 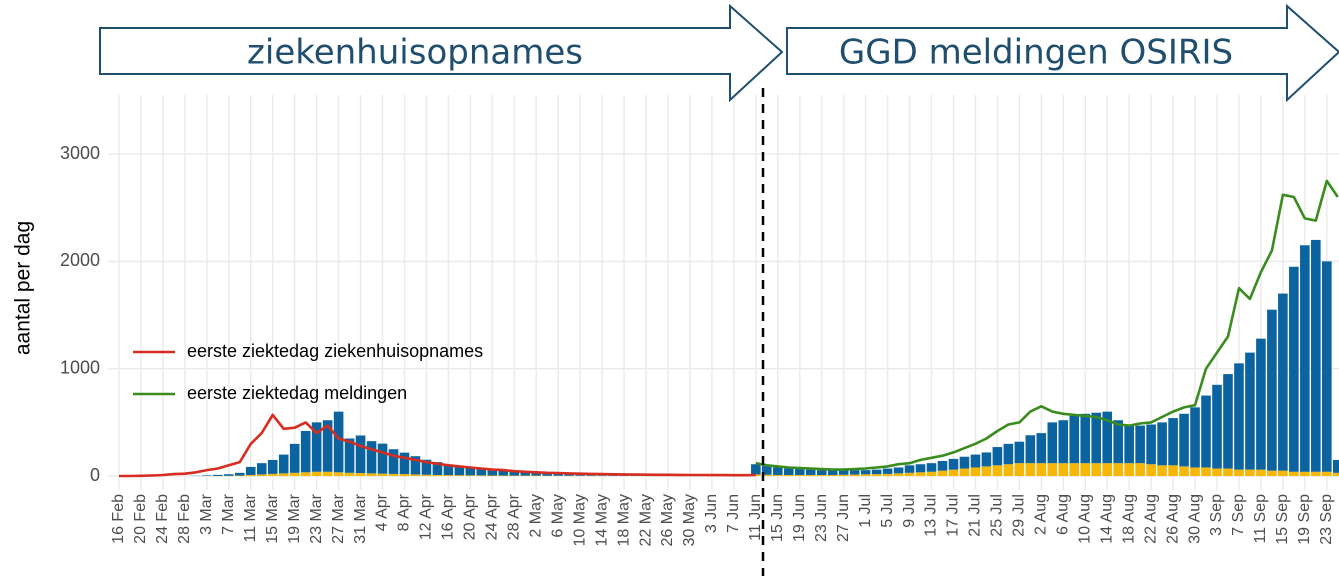 What do you see at coordinates (1194, 519) in the screenshot?
I see `x-tick-label: 30 Aug` at bounding box center [1194, 519].